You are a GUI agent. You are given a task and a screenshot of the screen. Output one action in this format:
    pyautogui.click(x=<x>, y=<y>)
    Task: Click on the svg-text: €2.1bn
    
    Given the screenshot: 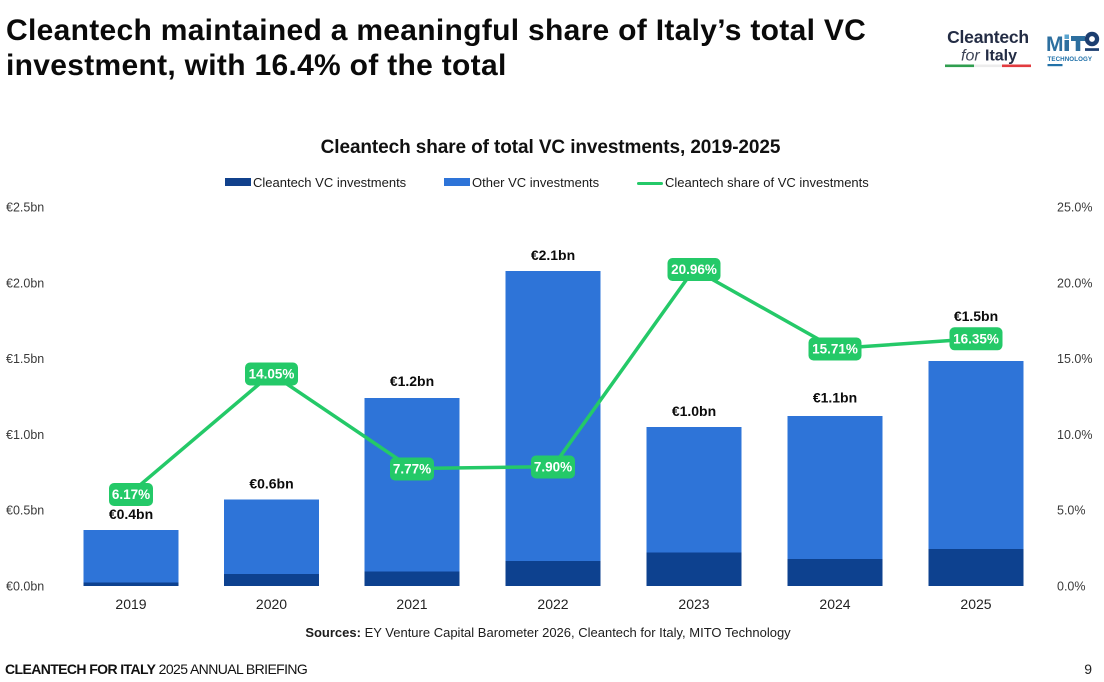 What is the action you would take?
    pyautogui.click(x=553, y=255)
    